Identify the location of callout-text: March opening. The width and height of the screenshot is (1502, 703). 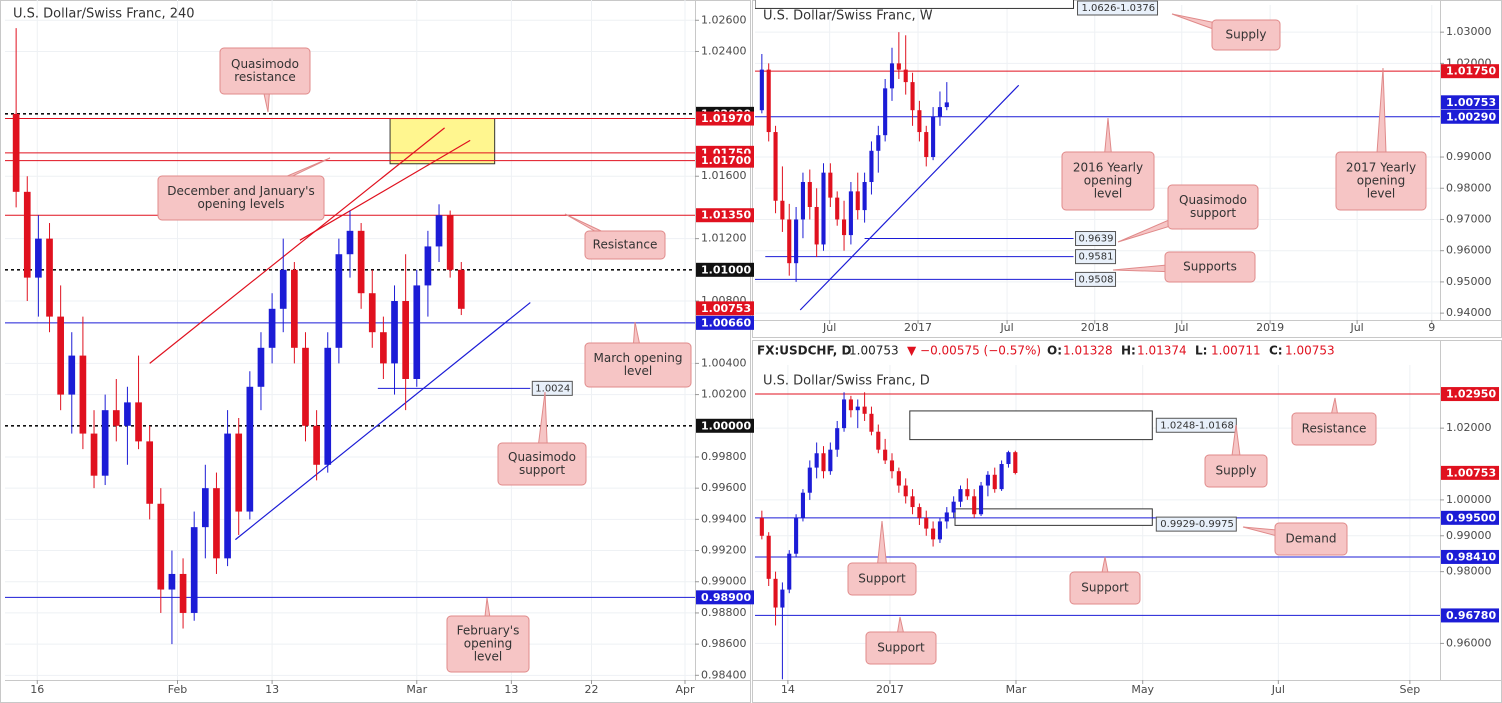
(638, 358).